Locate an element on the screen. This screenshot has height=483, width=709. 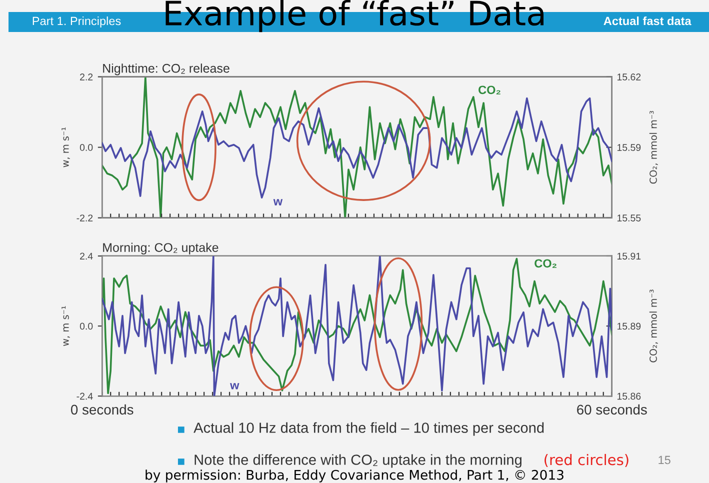
y2-tick-label: 15.91 is located at coordinates (629, 256).